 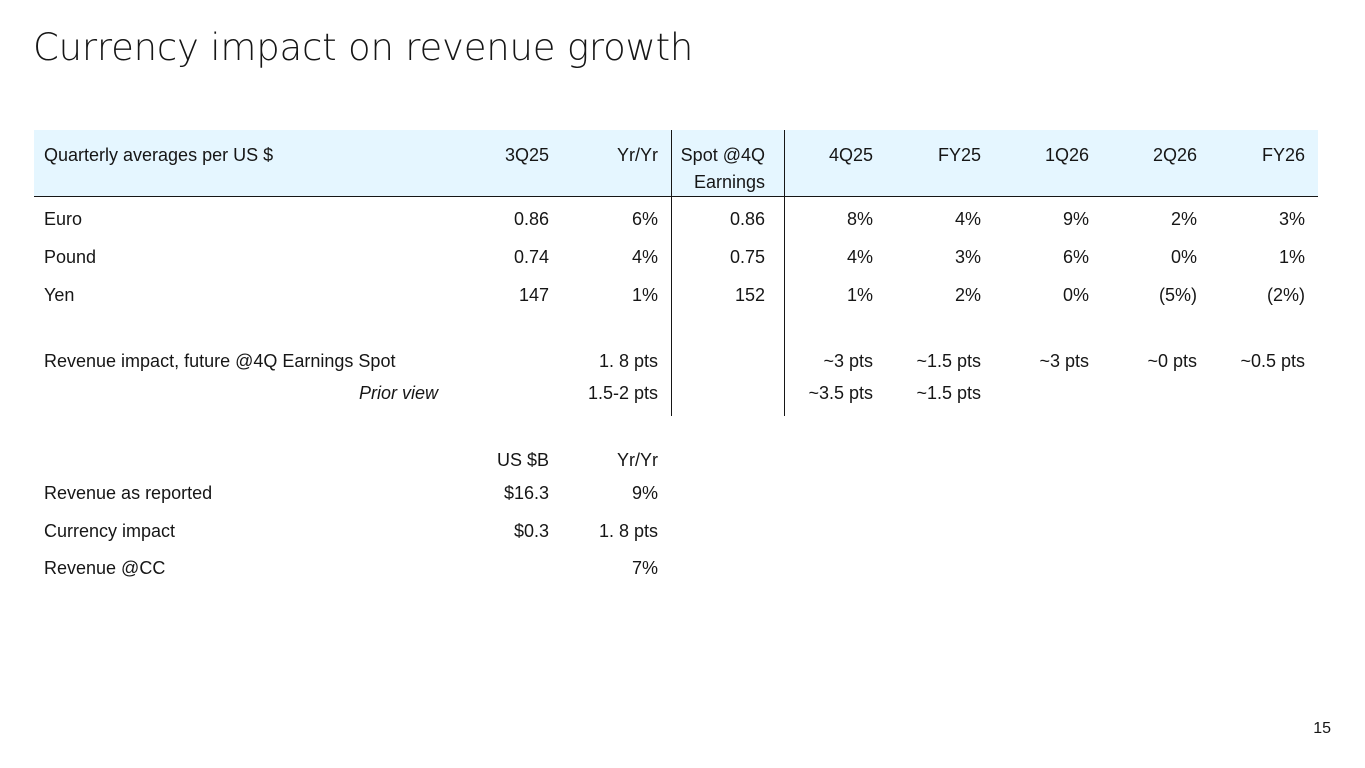 I want to click on row-label-revenue-impact: Revenue impact, future @4Q Earnings Spot, so click(x=220, y=361).